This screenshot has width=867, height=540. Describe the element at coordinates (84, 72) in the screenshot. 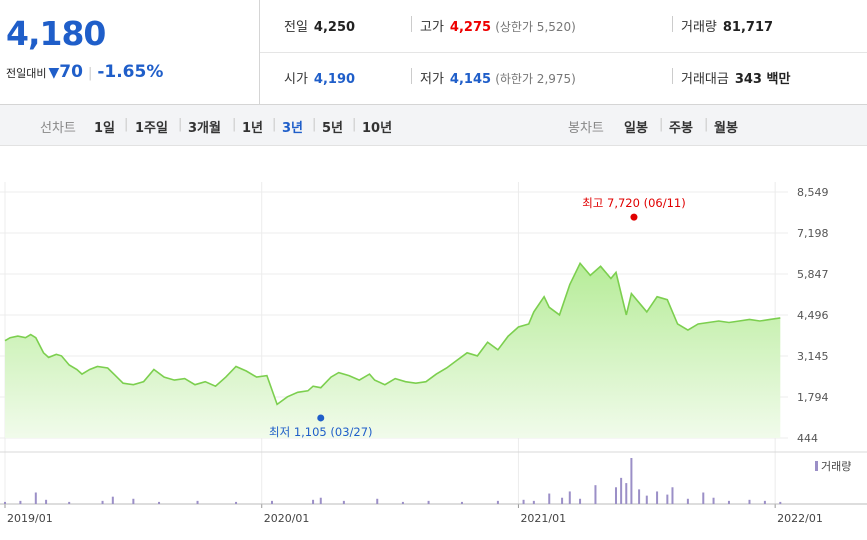

I see `price-change: 전일대비 ▼70 | -1.65%` at that location.